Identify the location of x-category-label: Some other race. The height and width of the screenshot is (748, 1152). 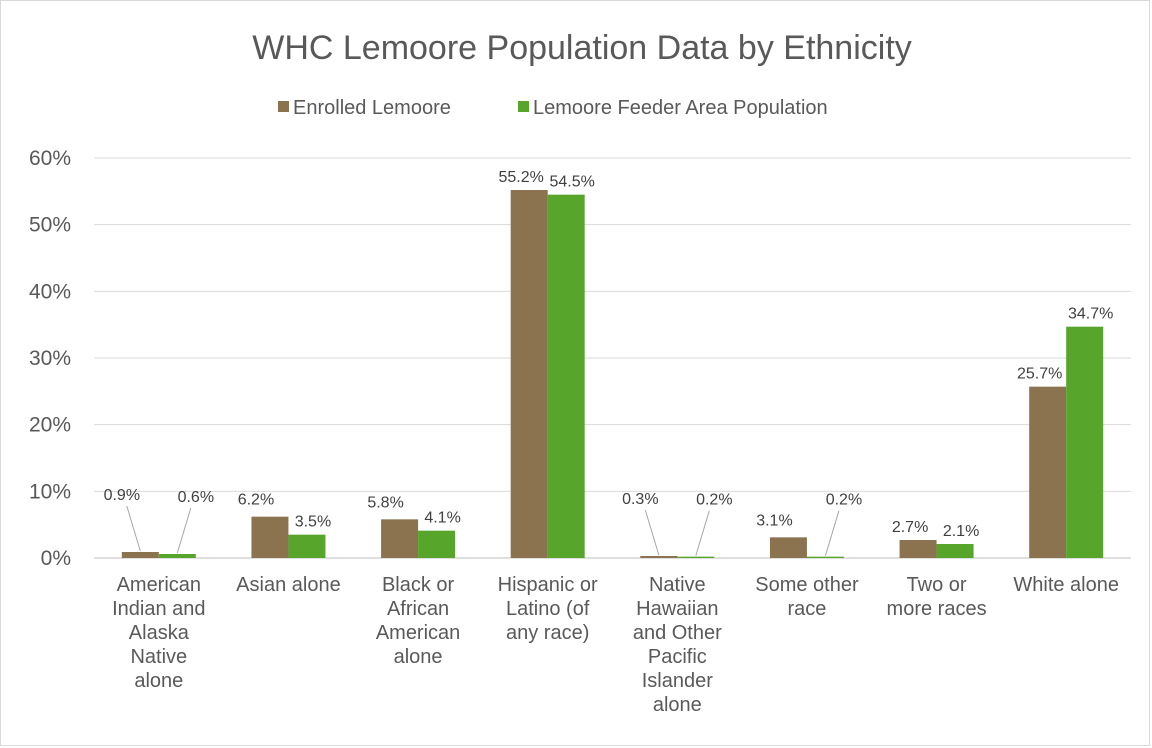
(807, 597).